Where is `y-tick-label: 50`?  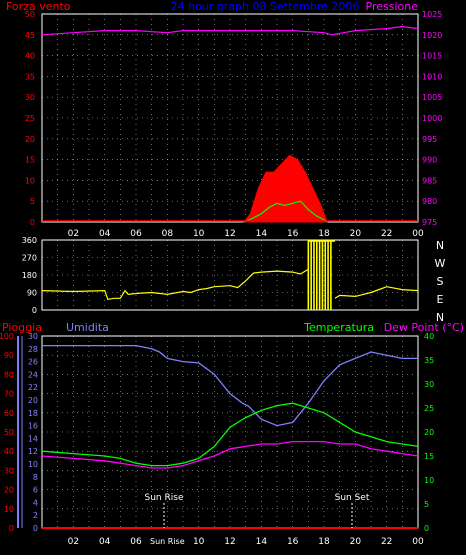
y-tick-label: 50 is located at coordinates (9, 432).